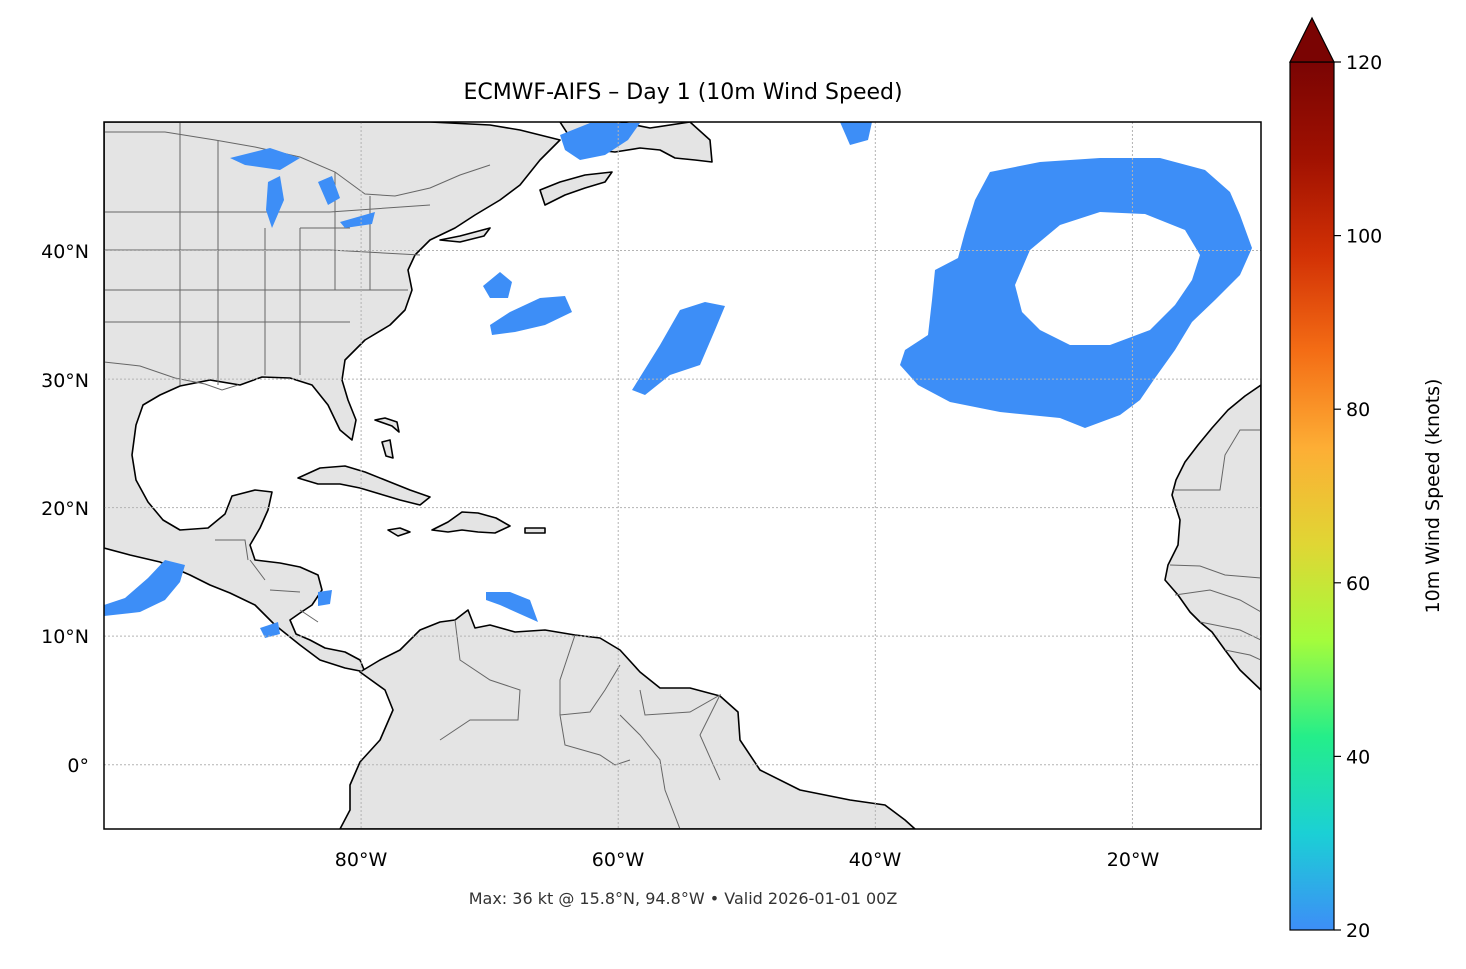 The width and height of the screenshot is (1466, 969). I want to click on colorbar-extend-arrow, so click(1312, 39).